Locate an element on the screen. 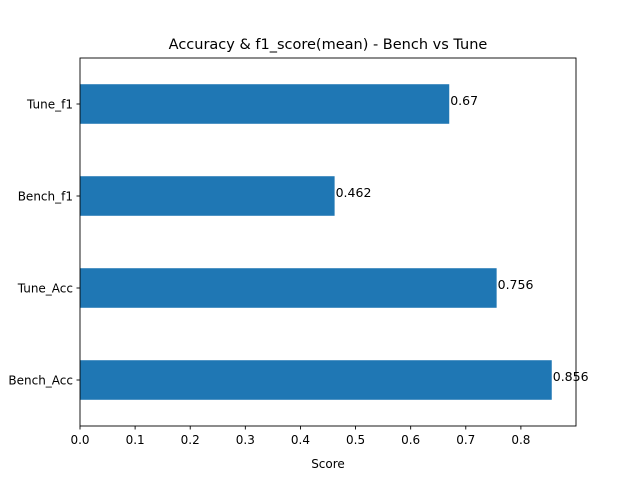 This screenshot has width=640, height=480. x-tick-label: 0.3 is located at coordinates (245, 440).